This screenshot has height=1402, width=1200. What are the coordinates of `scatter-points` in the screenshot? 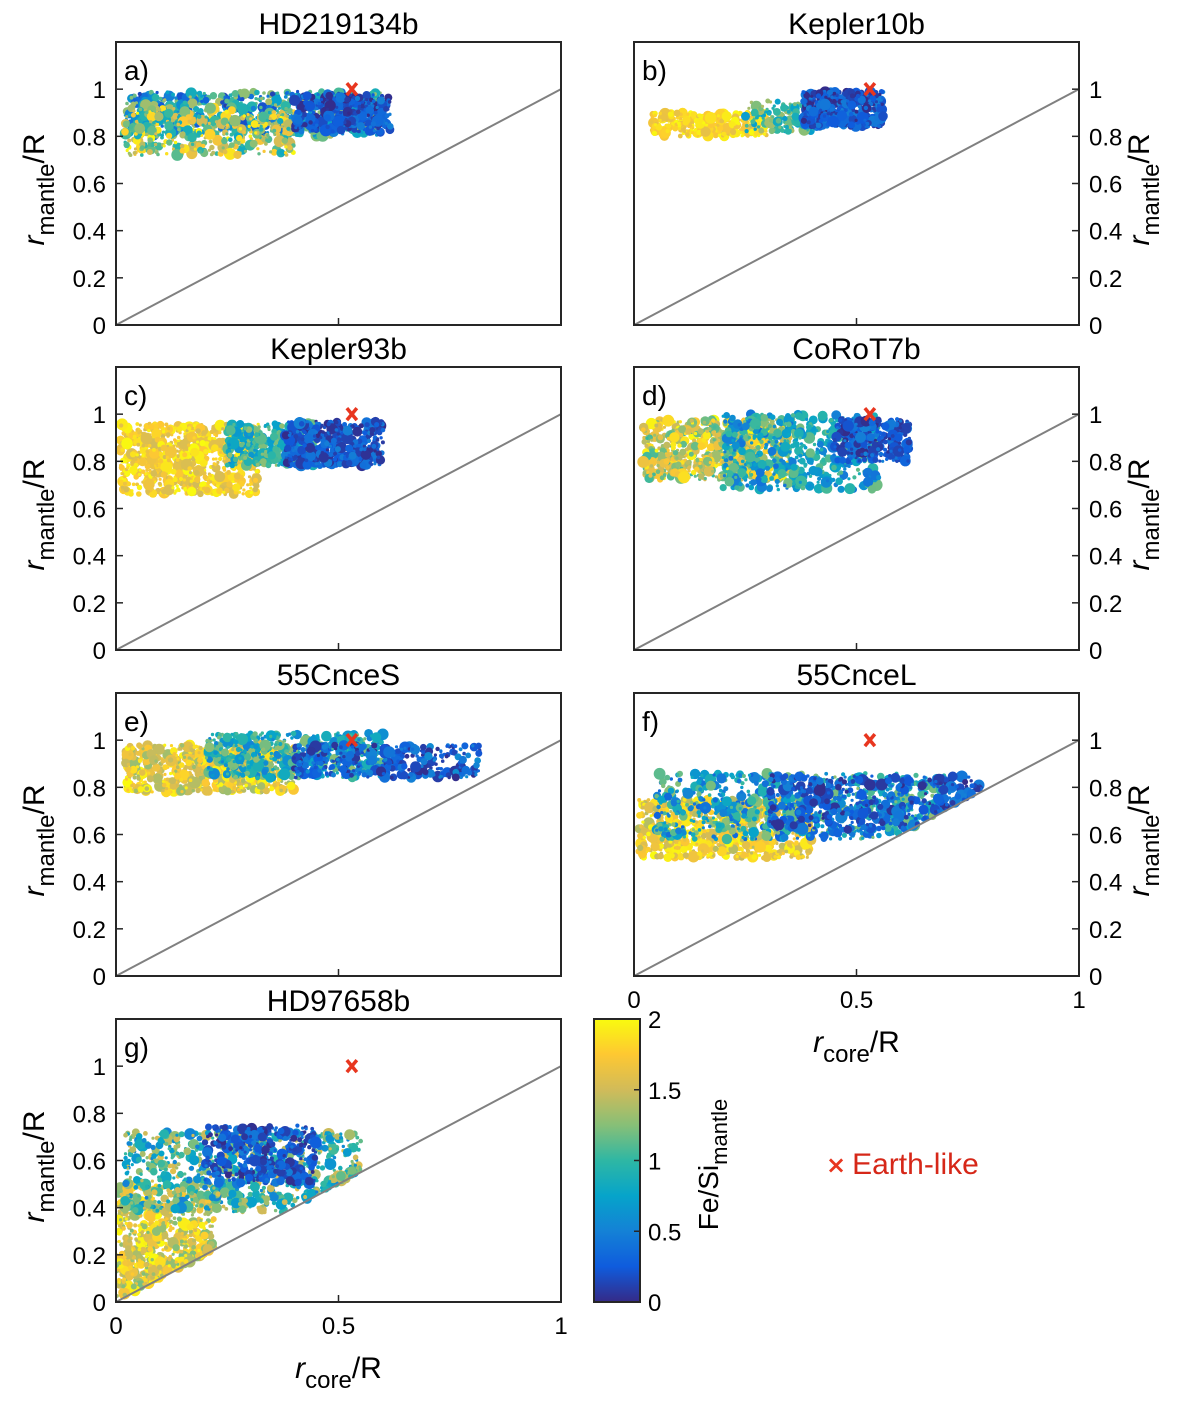 It's located at (775, 452).